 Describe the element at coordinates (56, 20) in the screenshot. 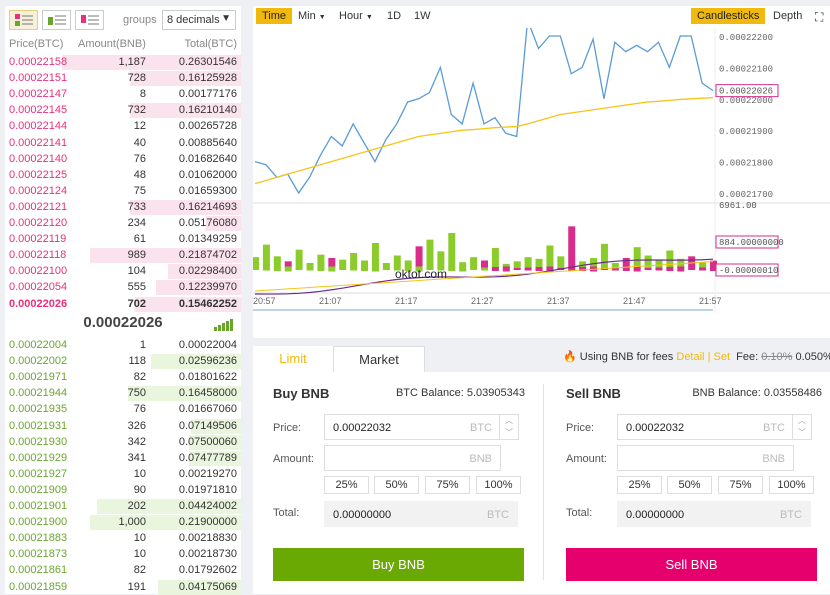

I see `view-bids-icon` at that location.